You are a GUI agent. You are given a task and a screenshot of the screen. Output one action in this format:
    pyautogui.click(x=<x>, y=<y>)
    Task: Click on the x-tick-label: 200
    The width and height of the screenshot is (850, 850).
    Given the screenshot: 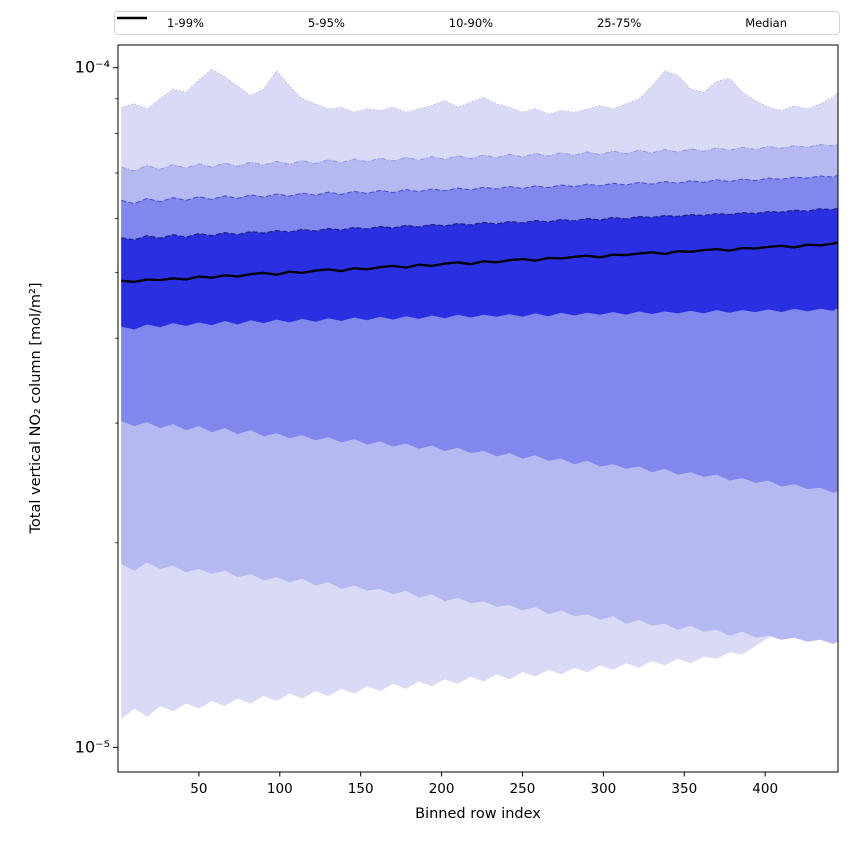 What is the action you would take?
    pyautogui.click(x=442, y=789)
    